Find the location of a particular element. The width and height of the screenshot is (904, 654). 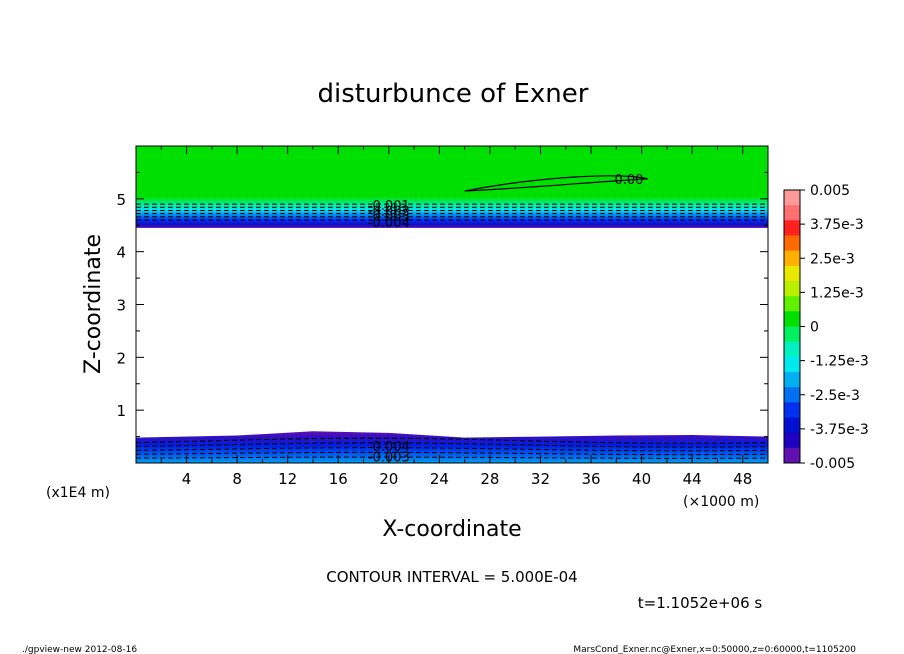

contour-label: 0.00 is located at coordinates (628, 180).